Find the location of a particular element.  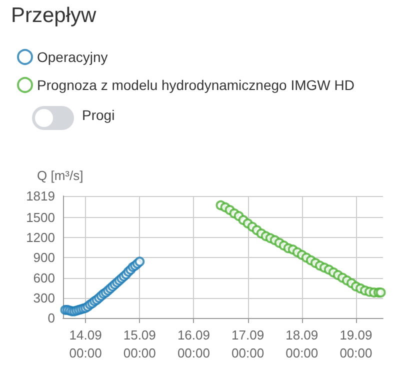

y-tick-label: 900 is located at coordinates (44, 258).